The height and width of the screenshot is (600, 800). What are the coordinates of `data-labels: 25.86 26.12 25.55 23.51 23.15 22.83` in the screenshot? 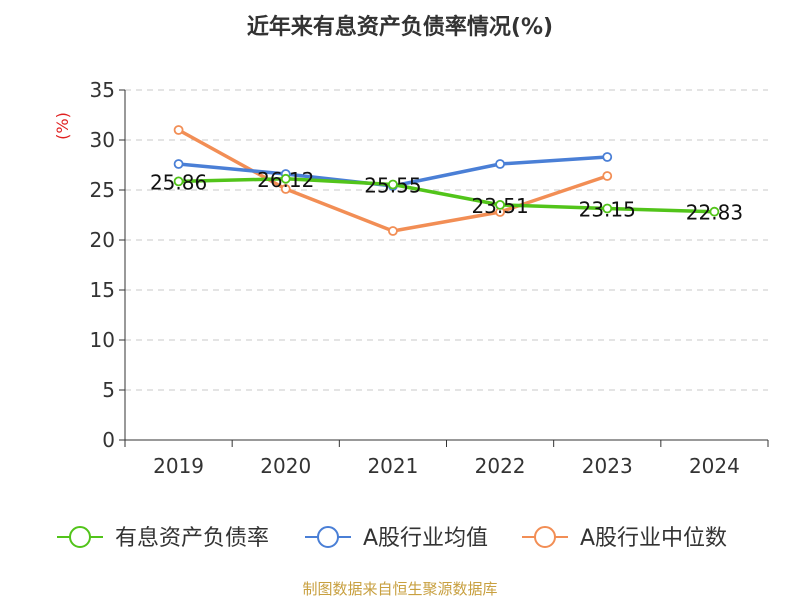 It's located at (446, 196).